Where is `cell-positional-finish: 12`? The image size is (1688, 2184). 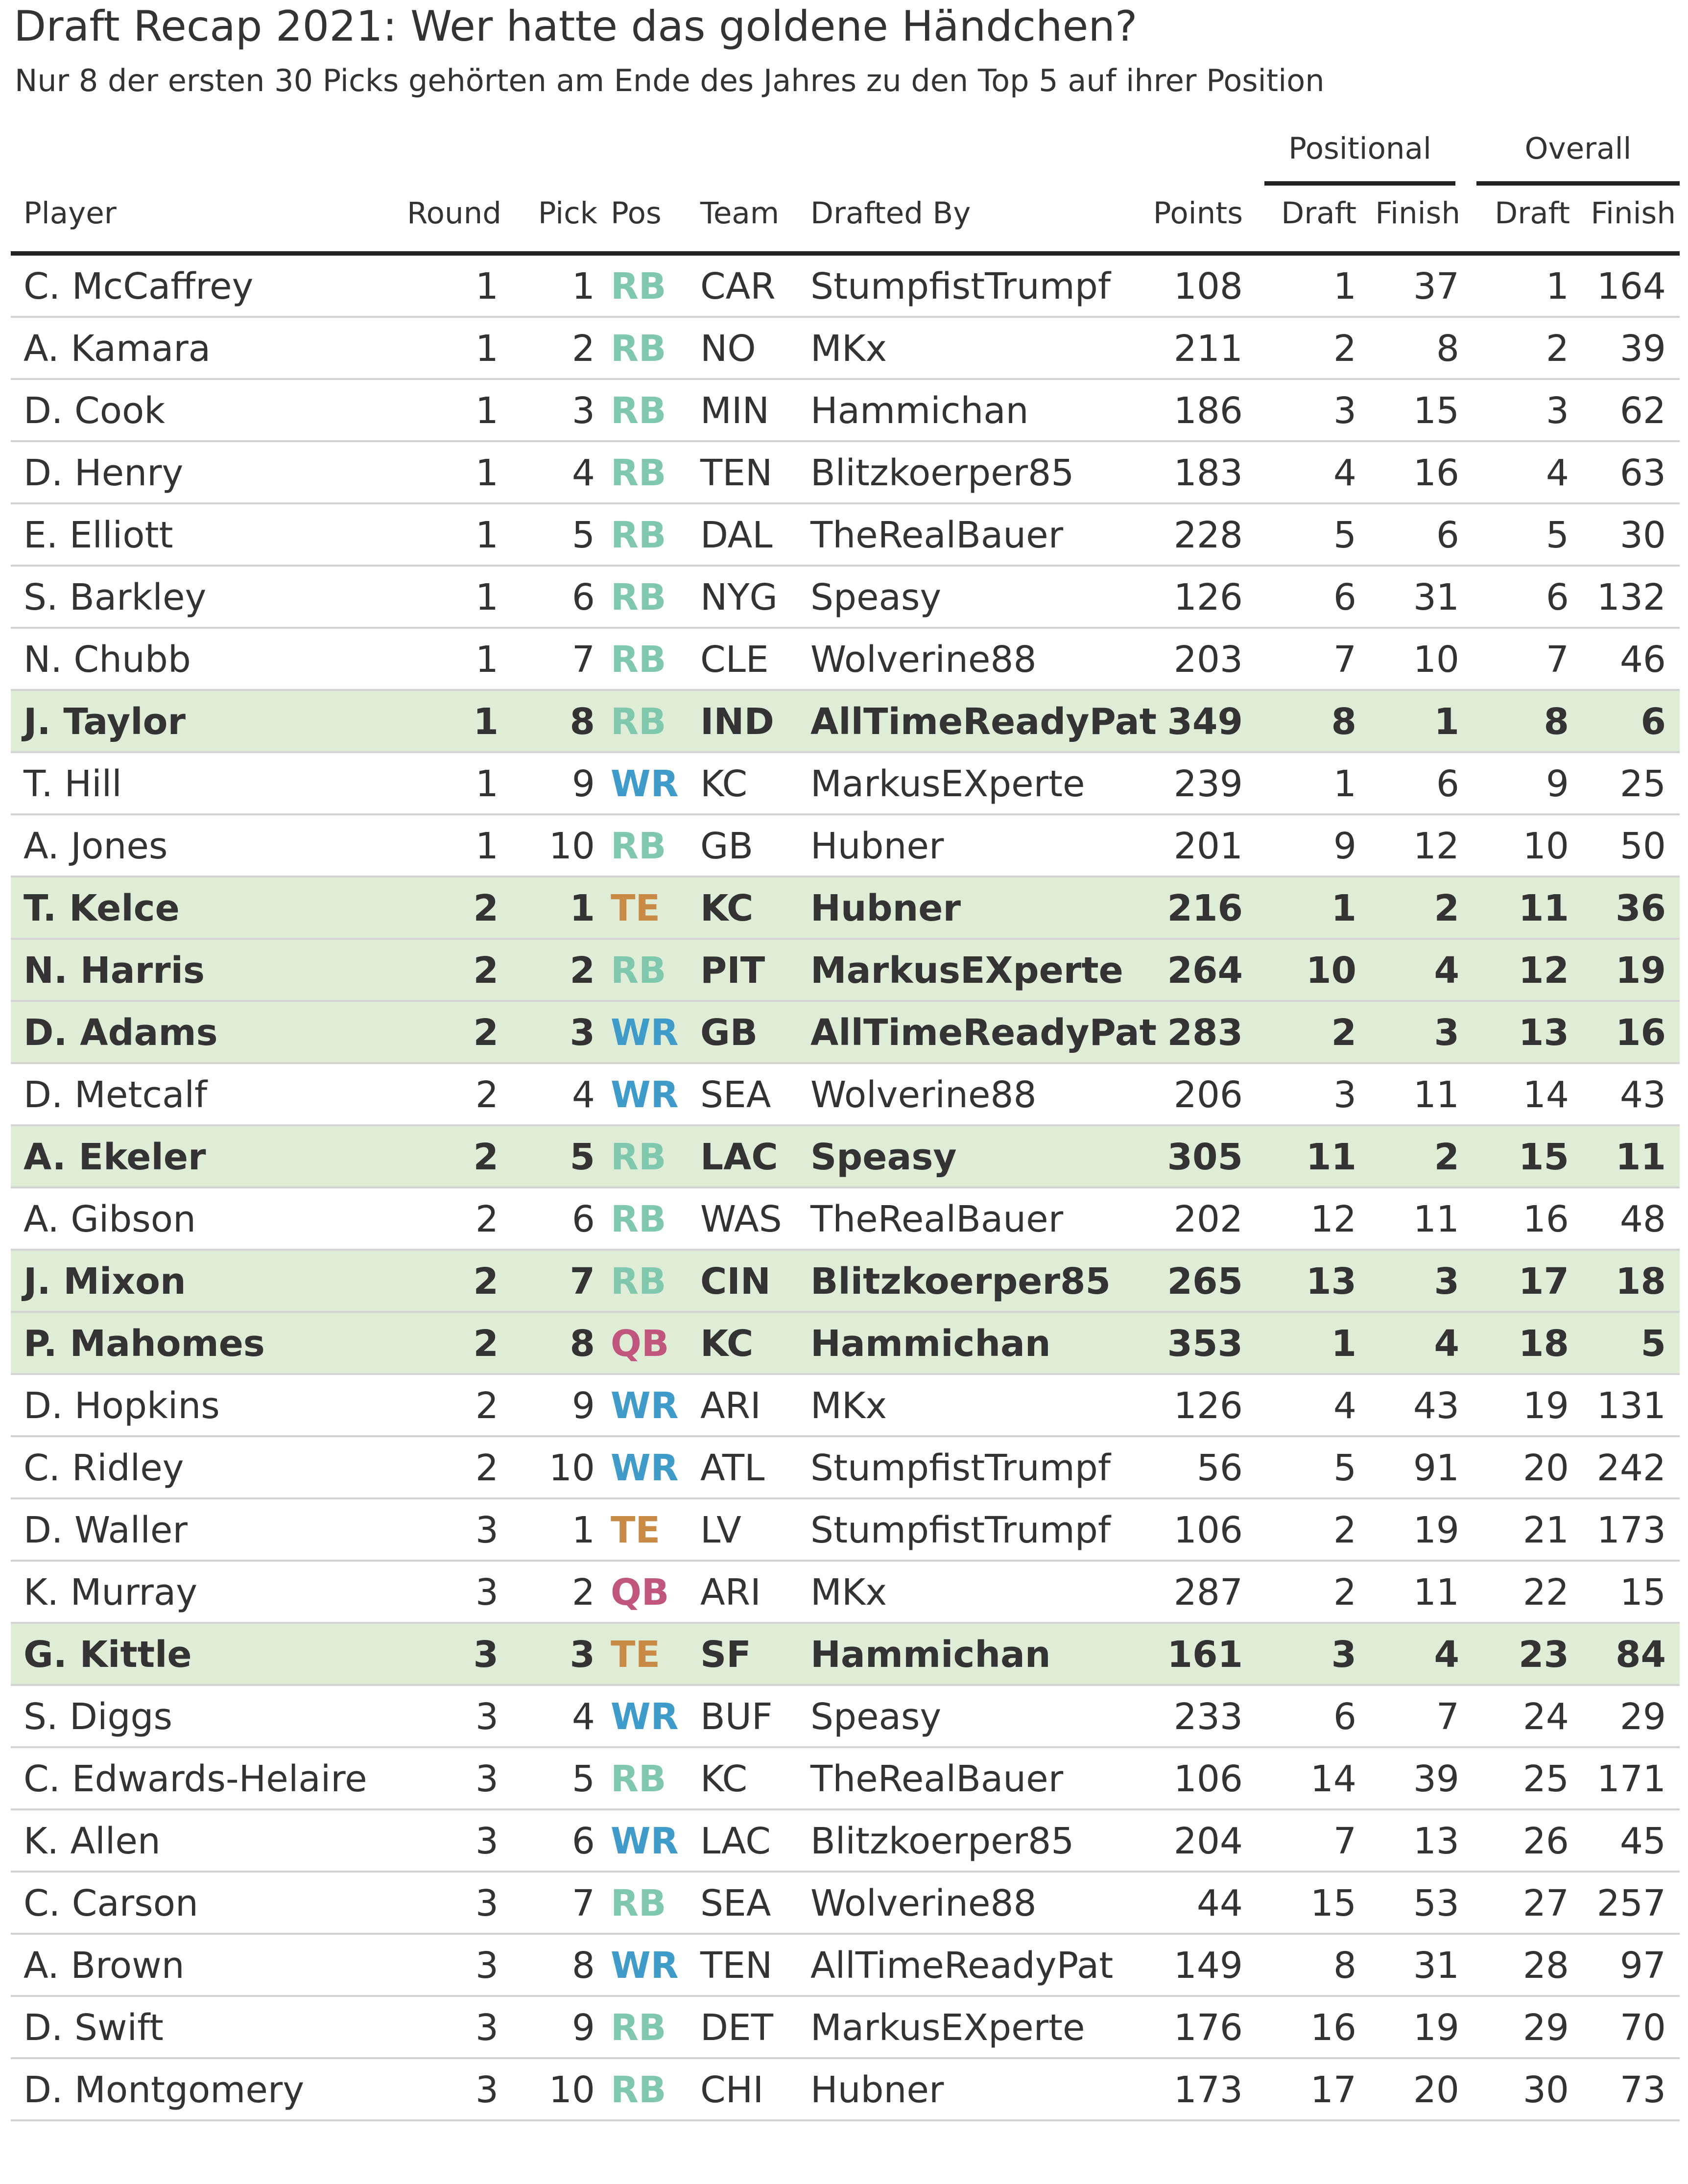
cell-positional-finish: 12 is located at coordinates (1436, 846).